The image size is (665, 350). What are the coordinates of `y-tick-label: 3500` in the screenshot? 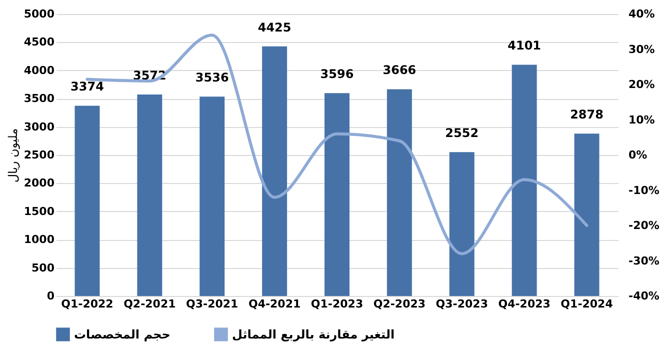 It's located at (39, 99).